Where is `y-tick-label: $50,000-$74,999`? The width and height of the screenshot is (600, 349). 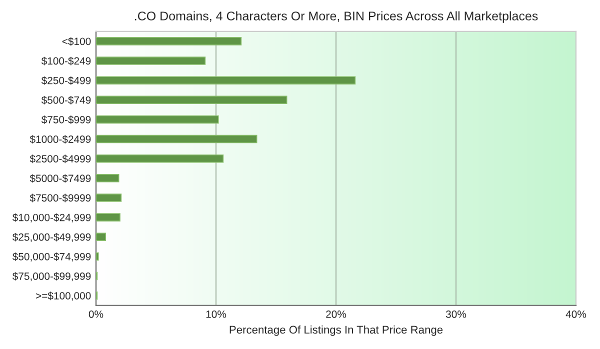
y-tick-label: $50,000-$74,999 is located at coordinates (51, 257).